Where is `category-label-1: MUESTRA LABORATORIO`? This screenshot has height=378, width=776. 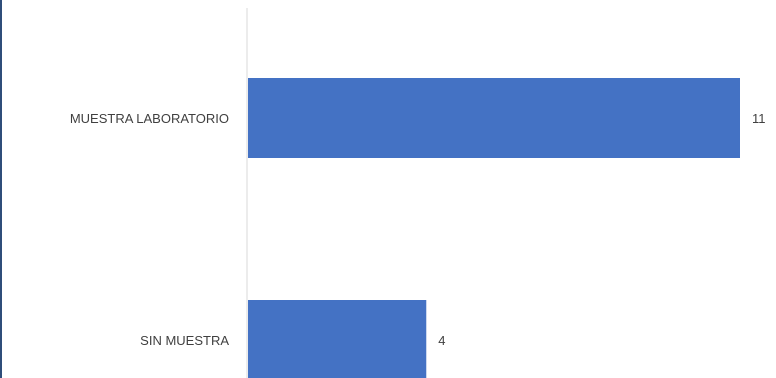
category-label-1: MUESTRA LABORATORIO is located at coordinates (149, 118).